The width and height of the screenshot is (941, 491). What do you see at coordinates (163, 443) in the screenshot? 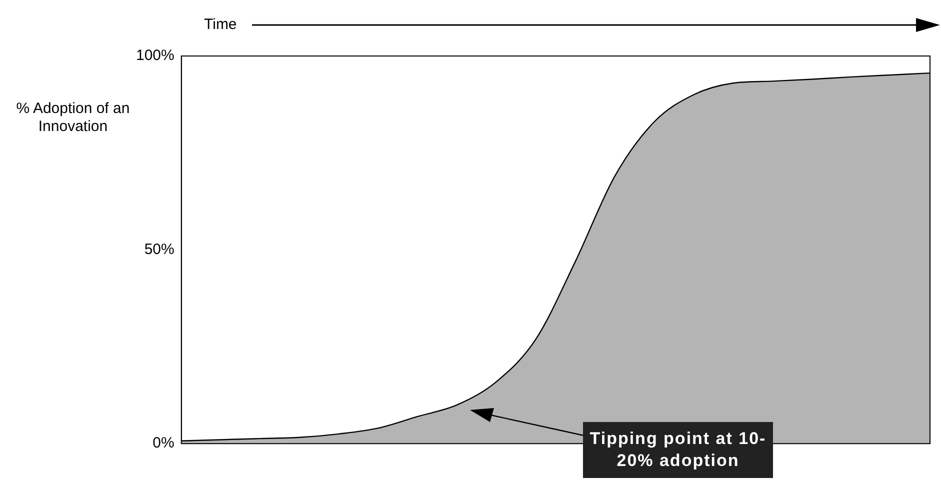
I see `y-tick-label: 0%` at bounding box center [163, 443].